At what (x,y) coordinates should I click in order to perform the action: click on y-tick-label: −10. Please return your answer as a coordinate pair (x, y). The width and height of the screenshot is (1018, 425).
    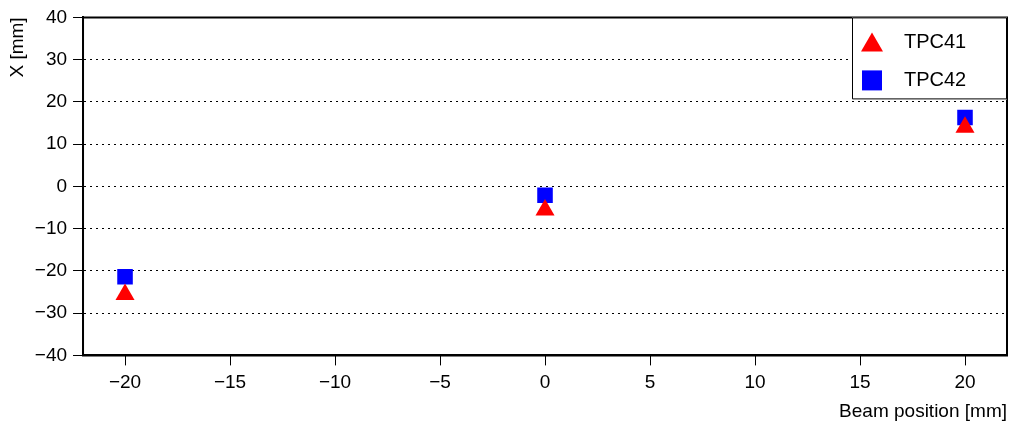
    Looking at the image, I should click on (51, 227).